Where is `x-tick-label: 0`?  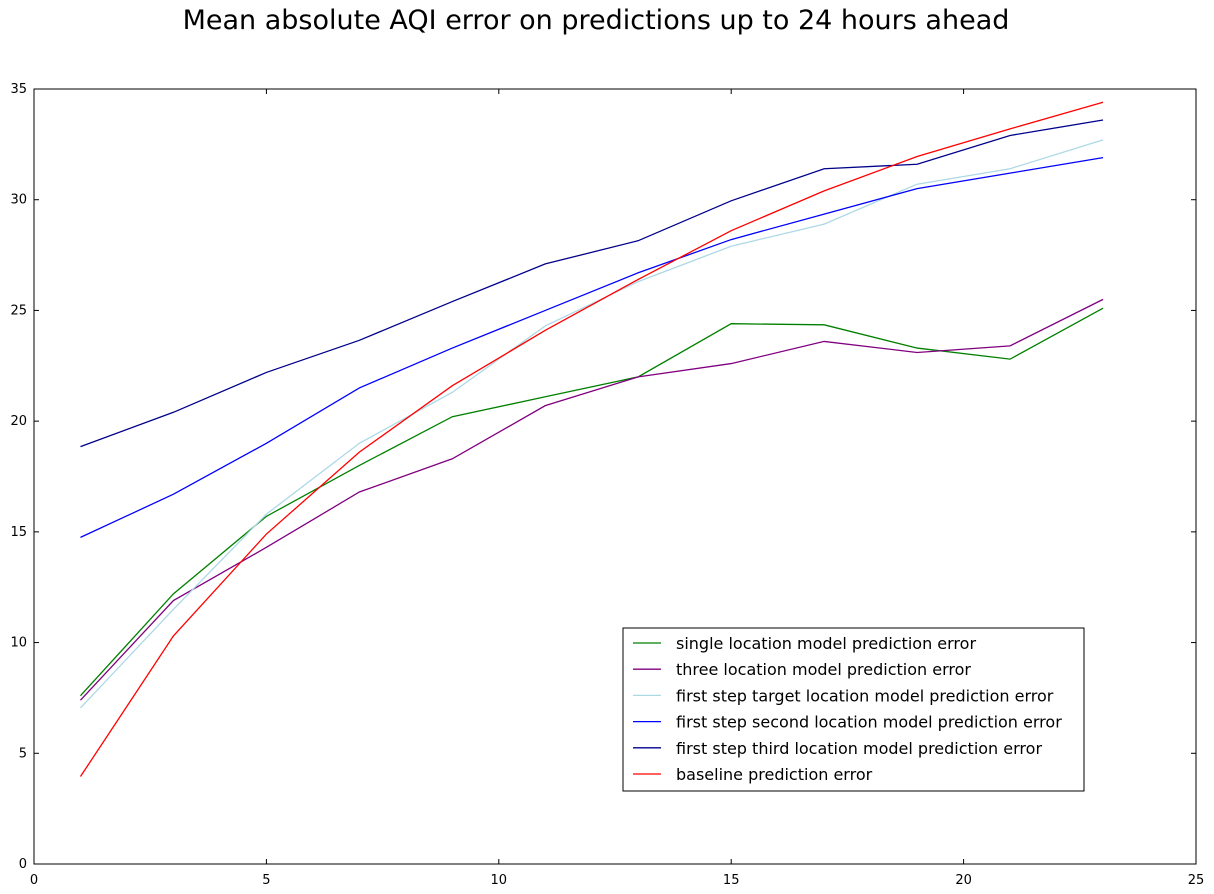
x-tick-label: 0 is located at coordinates (34, 880).